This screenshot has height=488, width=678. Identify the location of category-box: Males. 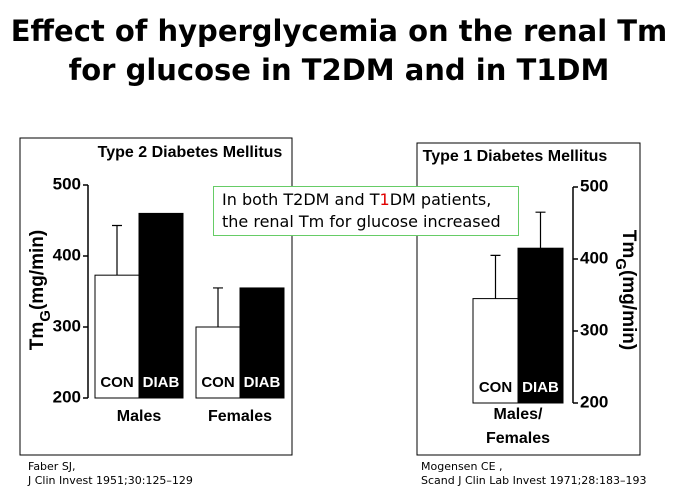
(139, 416).